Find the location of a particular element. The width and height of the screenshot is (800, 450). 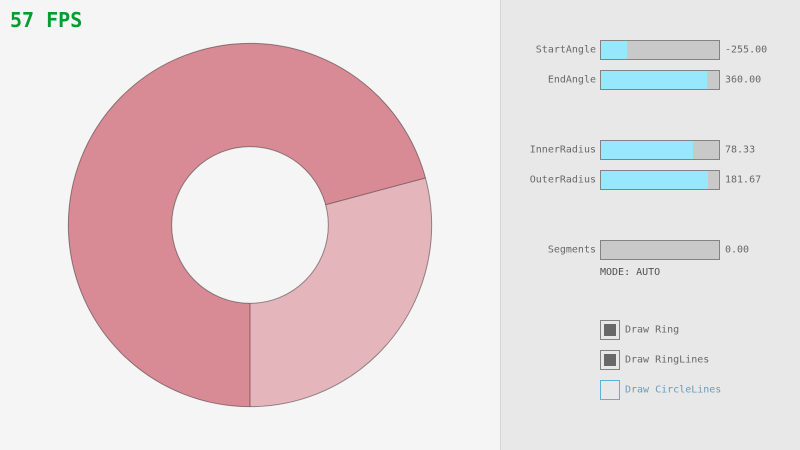

slider-row-startangle: StartAngle -255.00 is located at coordinates (650, 50).